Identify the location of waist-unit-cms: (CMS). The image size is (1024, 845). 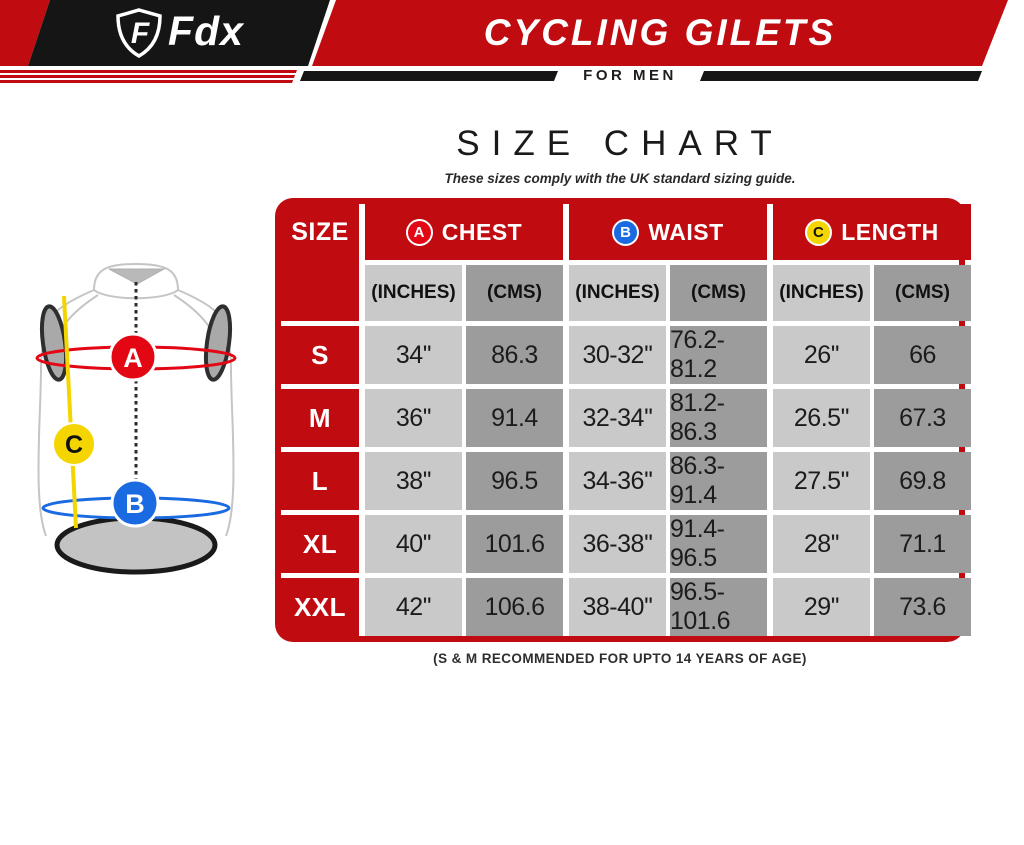
(718, 293).